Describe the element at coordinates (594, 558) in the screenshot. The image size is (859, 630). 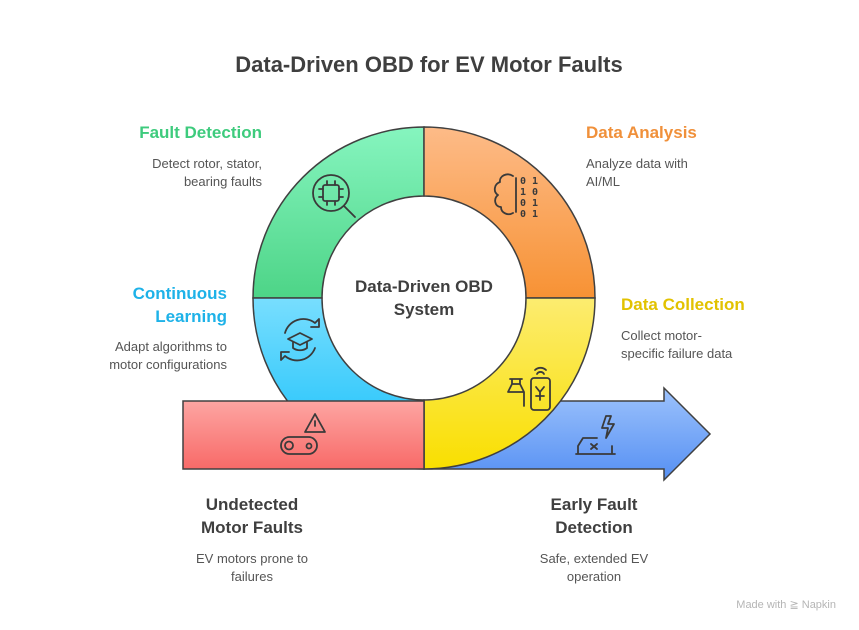
I see `end-desc-1: Safe, extended EV` at that location.